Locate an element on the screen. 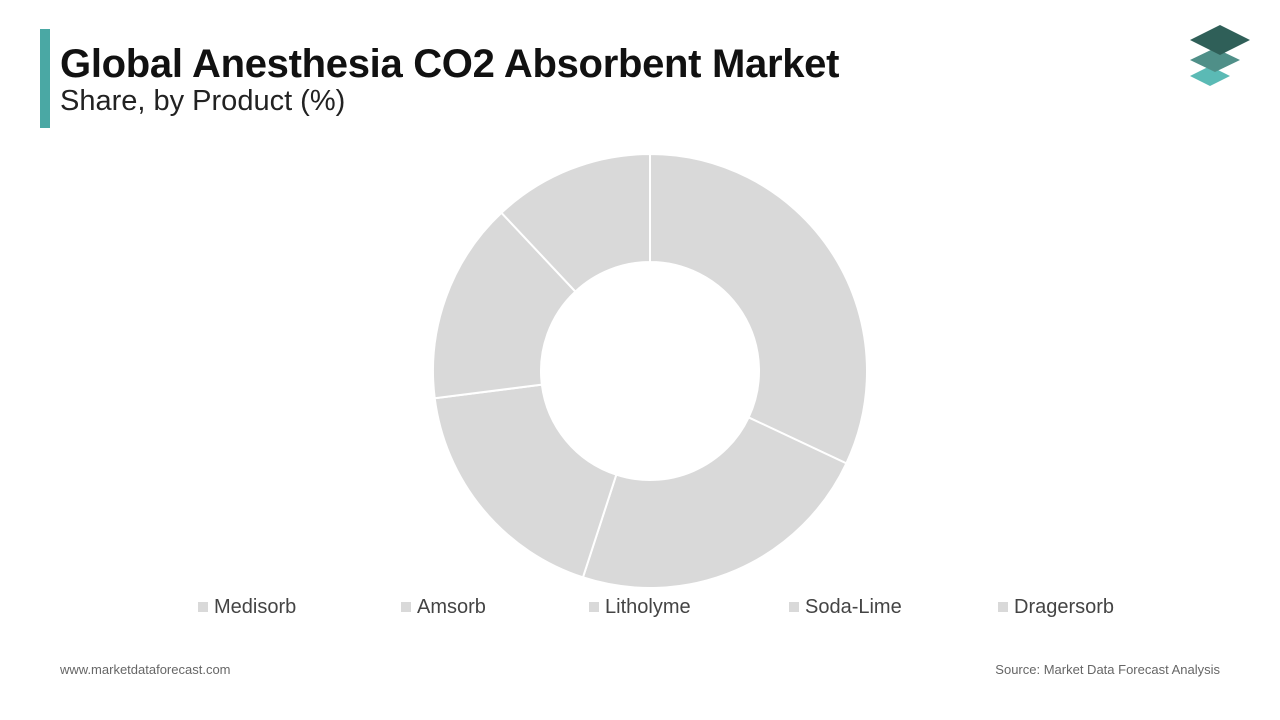 This screenshot has height=720, width=1280. logo-layer-middle is located at coordinates (1215, 60).